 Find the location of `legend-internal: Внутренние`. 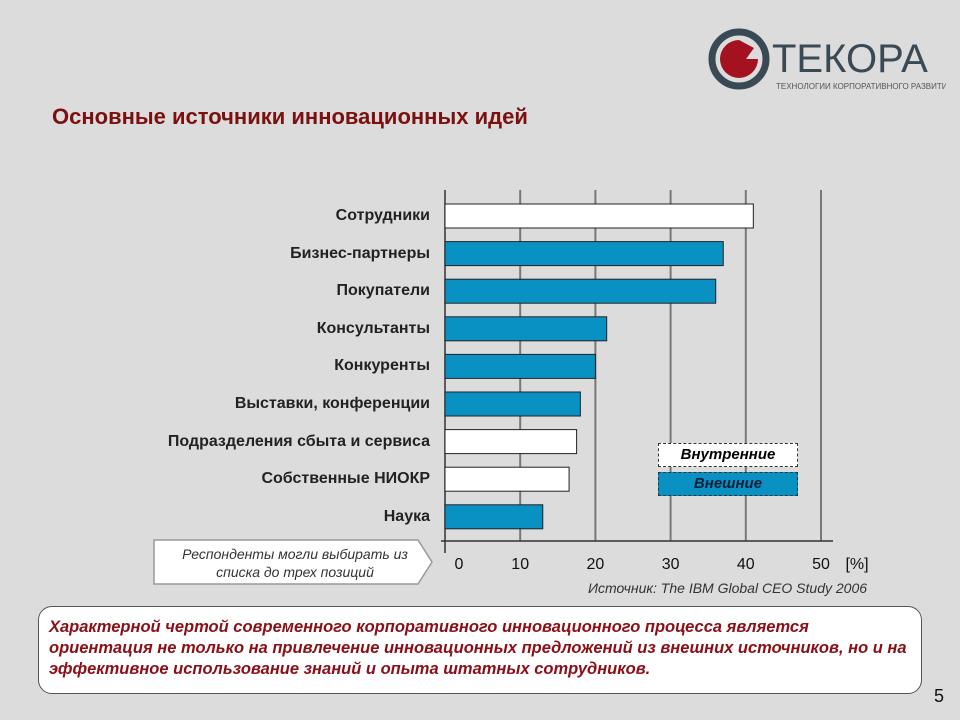

legend-internal: Внутренние is located at coordinates (728, 455).